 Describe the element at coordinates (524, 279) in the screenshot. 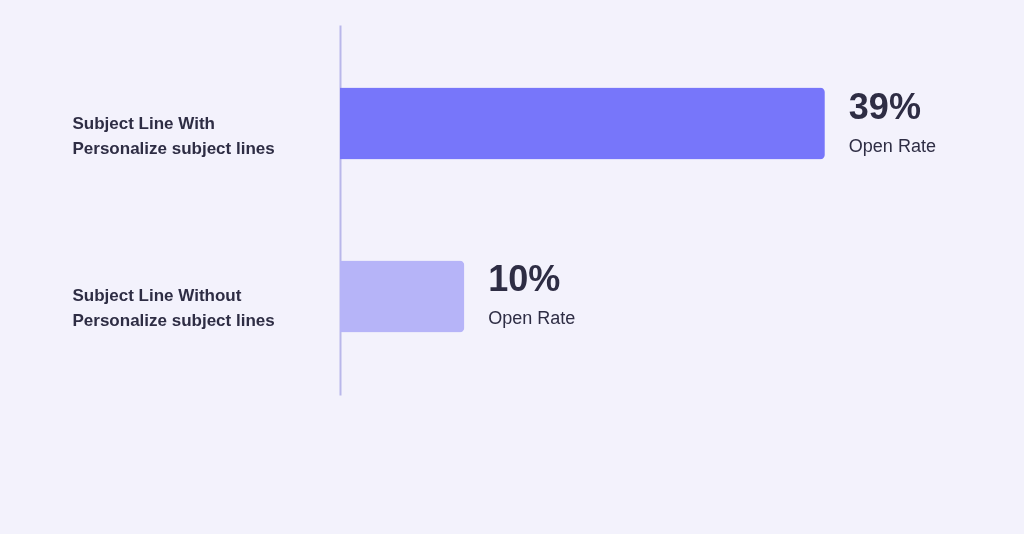

I see `data-label: 10%` at that location.